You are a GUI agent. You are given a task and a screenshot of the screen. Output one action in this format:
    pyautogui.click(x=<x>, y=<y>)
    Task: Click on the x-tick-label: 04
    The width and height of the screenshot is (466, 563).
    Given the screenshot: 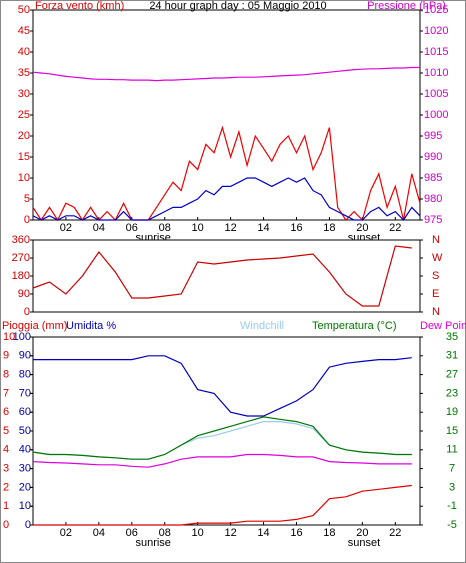 What is the action you would take?
    pyautogui.click(x=99, y=228)
    